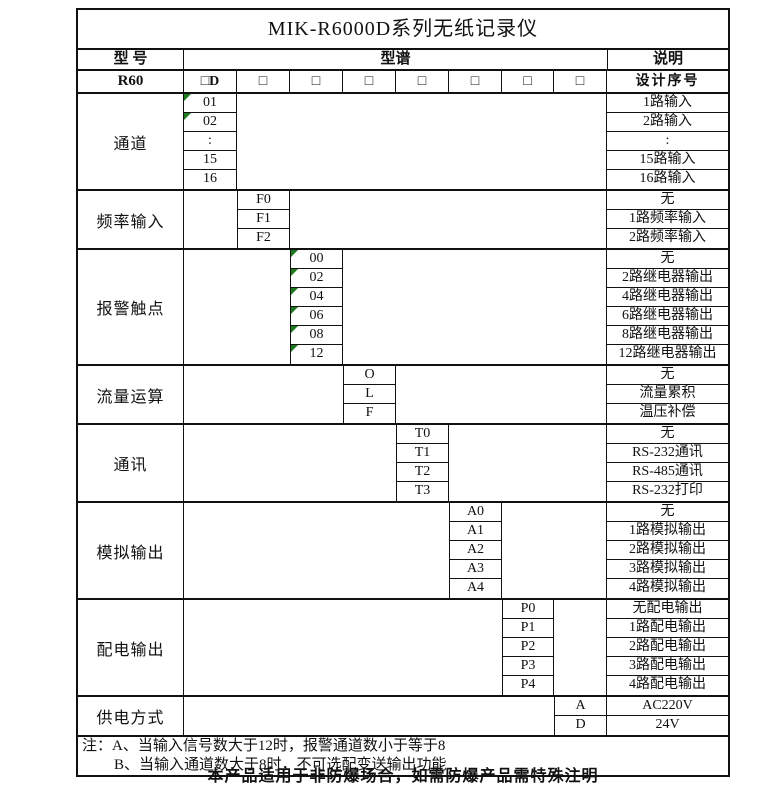 The width and height of the screenshot is (774, 793). Describe the element at coordinates (422, 453) in the screenshot. I see `option-code-cell: T1` at that location.